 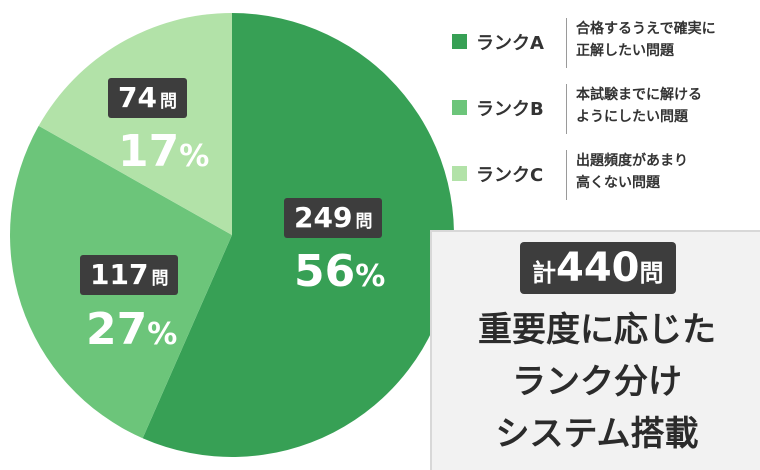 I want to click on legend-desc-rank-b: 本試験までに解ける ようにしたい問題, so click(x=666, y=106).